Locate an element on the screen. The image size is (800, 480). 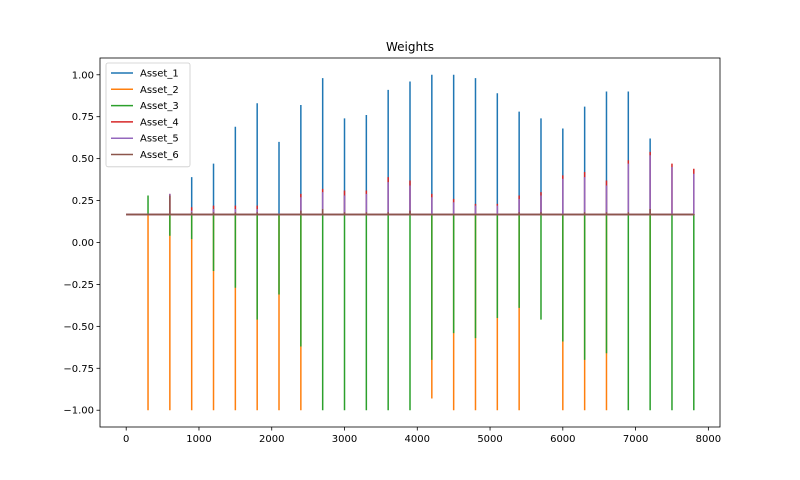
y-tick-label: −0.25 is located at coordinates (78, 285).